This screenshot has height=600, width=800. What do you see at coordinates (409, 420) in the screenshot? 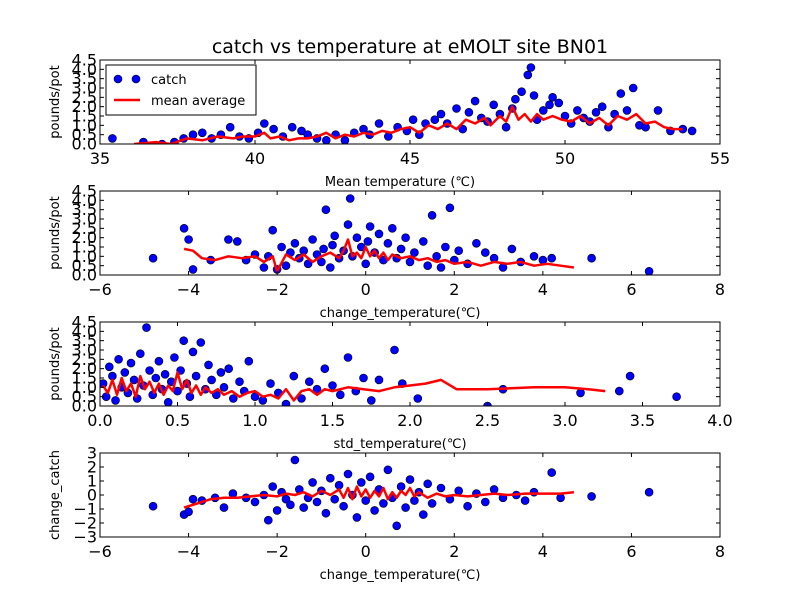
I see `x-tick-label: 2.0` at bounding box center [409, 420].